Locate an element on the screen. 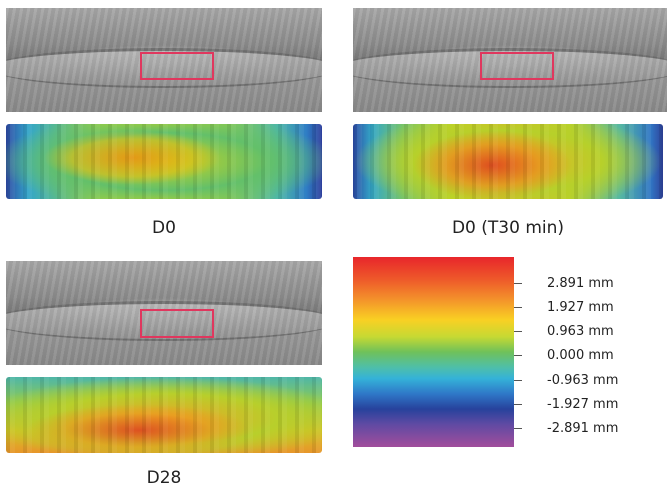  colorbar-tick: 0.963 mm is located at coordinates (564, 331).